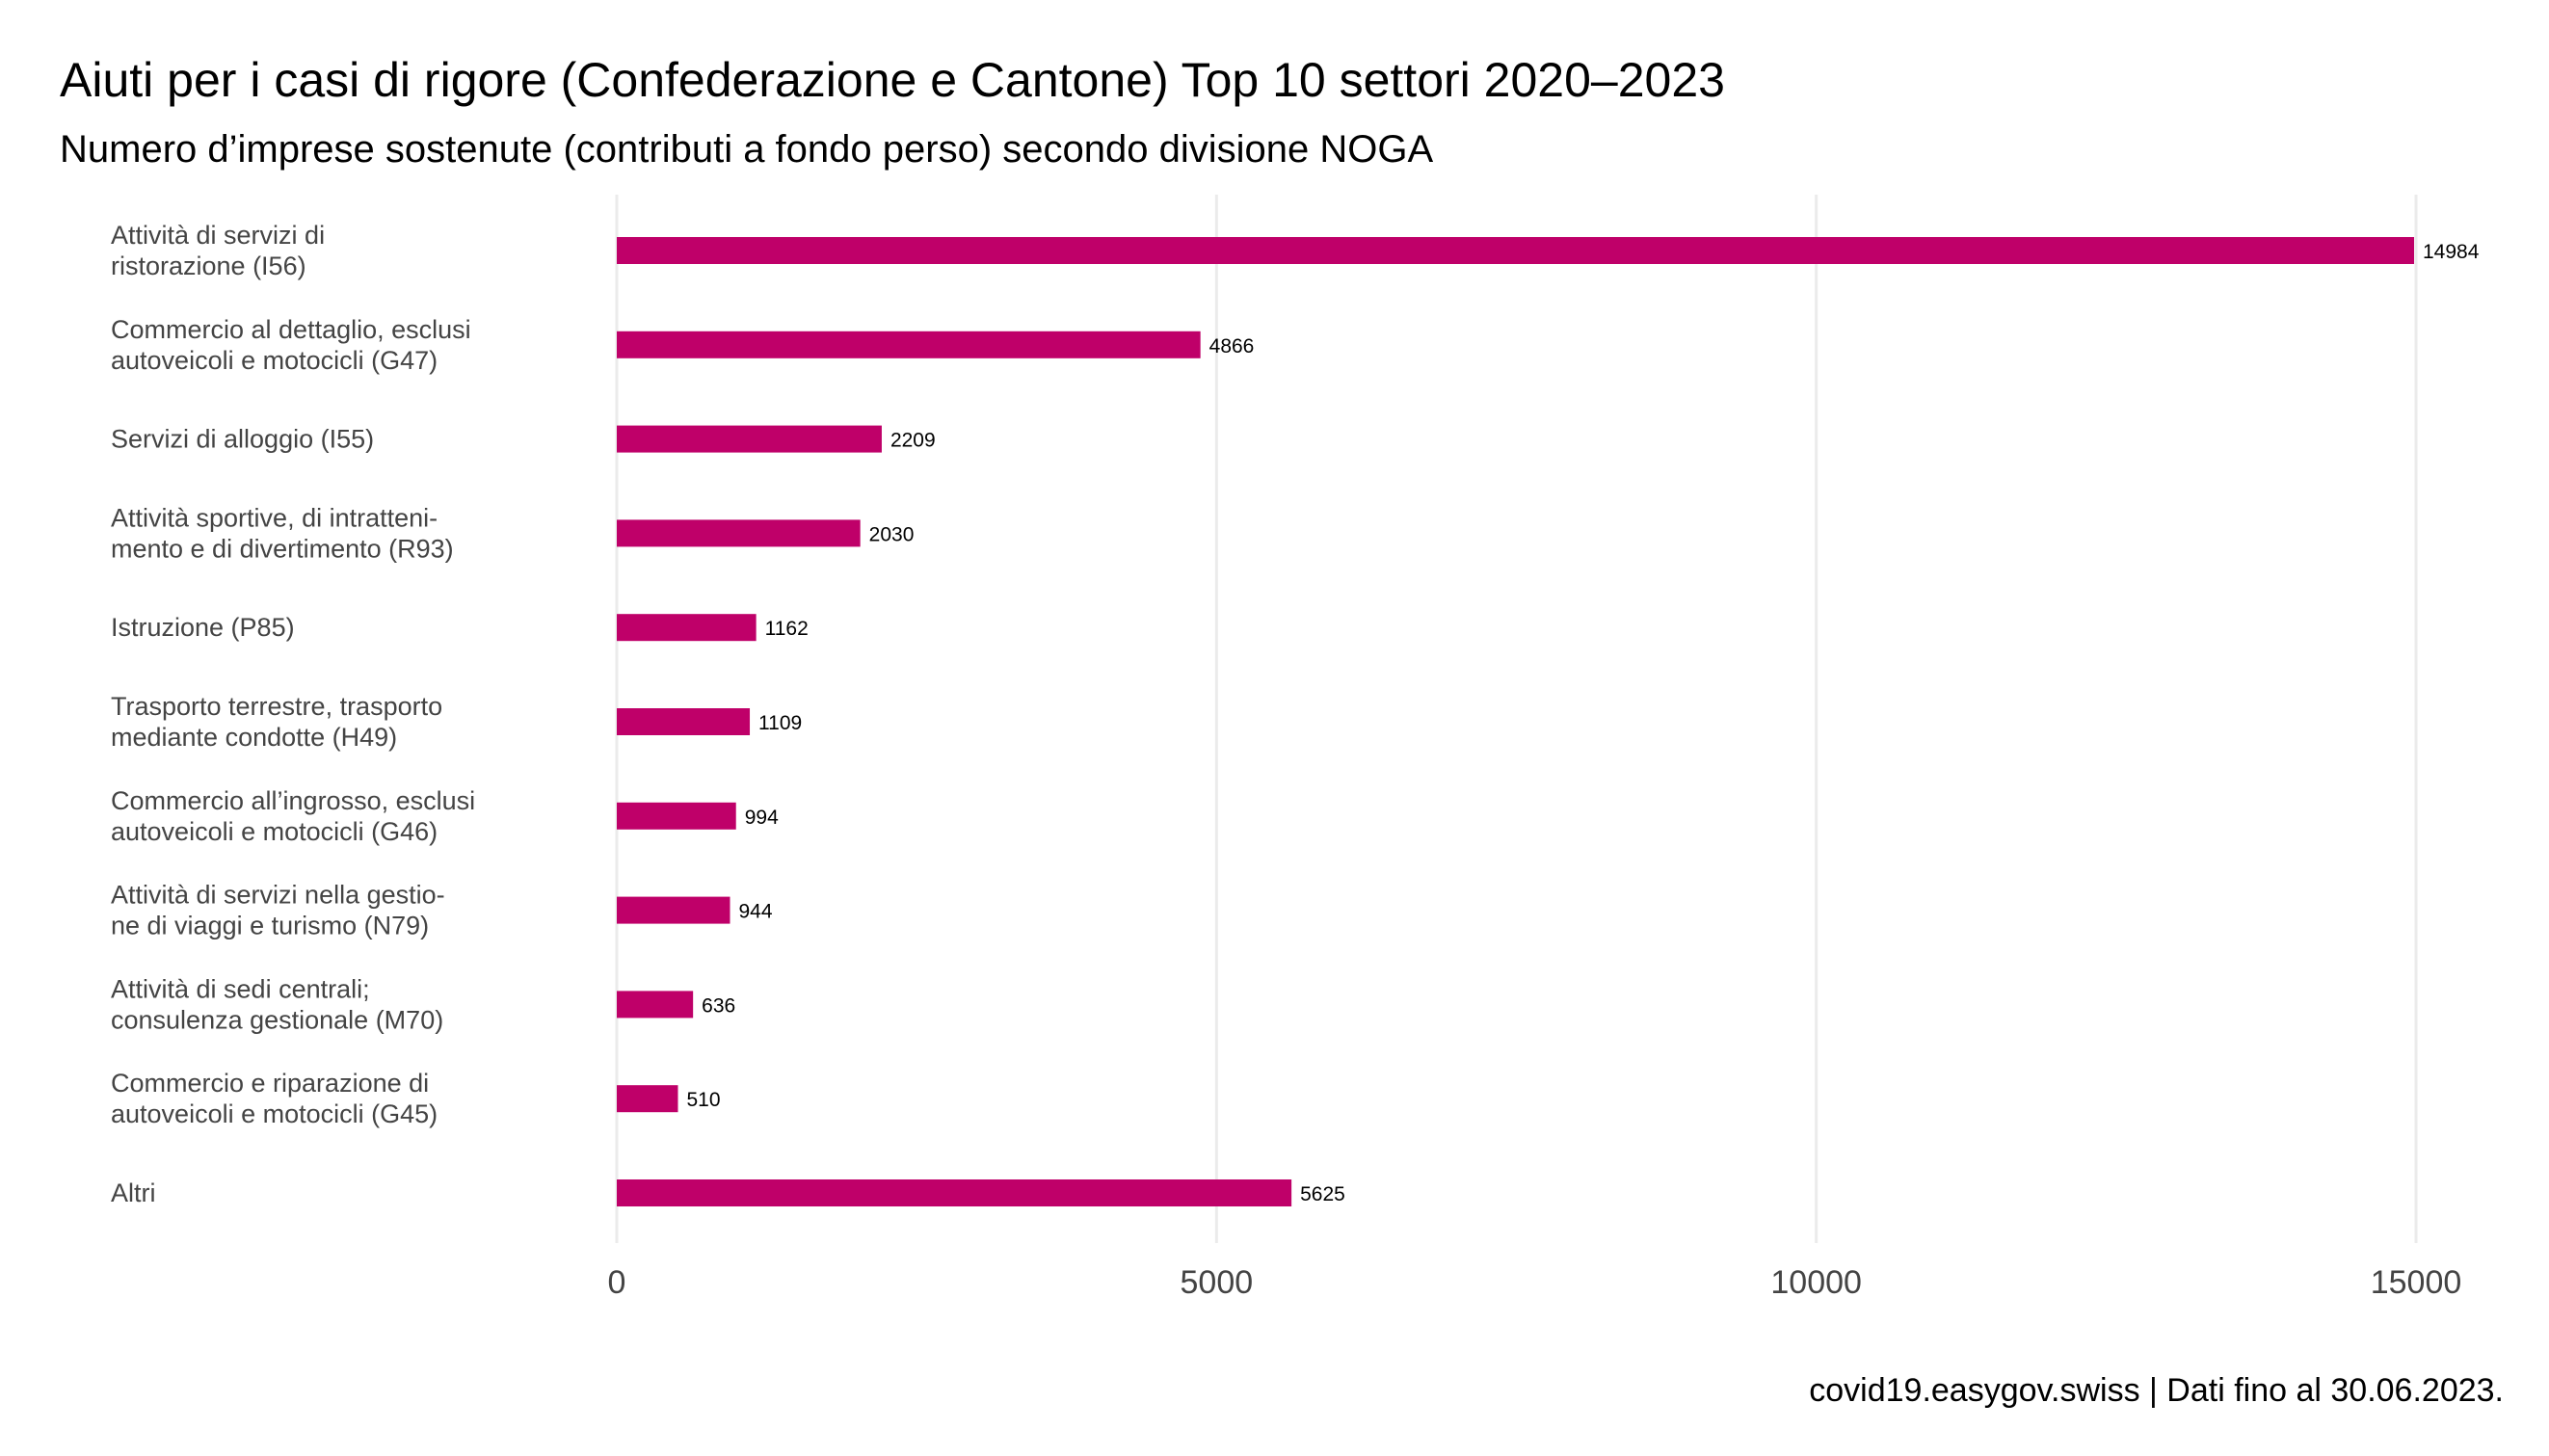  Describe the element at coordinates (291, 329) in the screenshot. I see `category-label: Commercio al dettaglio, esclusi` at that location.